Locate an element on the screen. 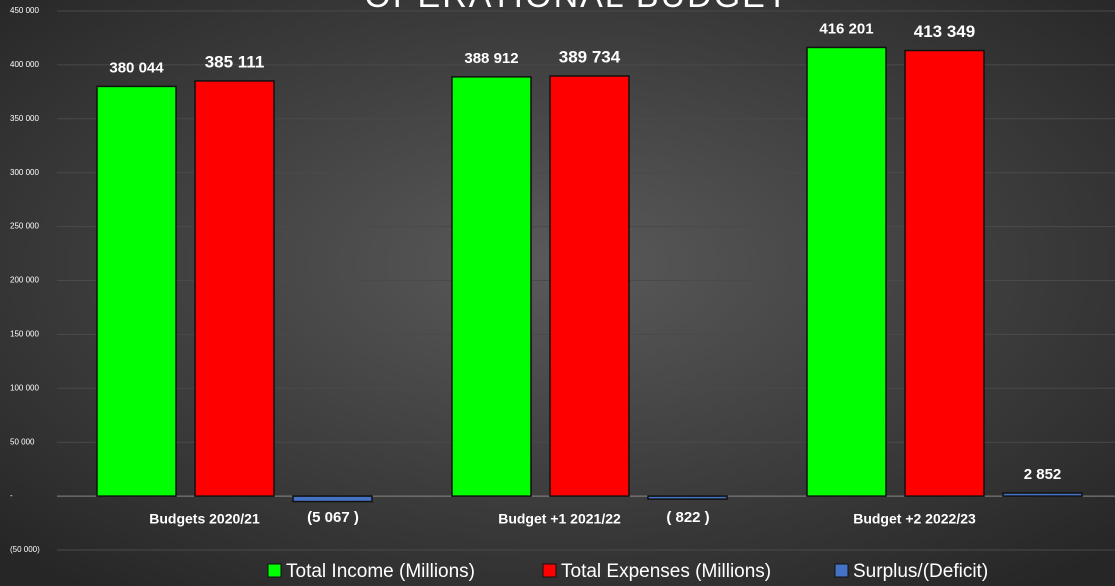 Image resolution: width=1115 pixels, height=586 pixels. chart-title: OPERATIONAL BUDGET is located at coordinates (576, 7).